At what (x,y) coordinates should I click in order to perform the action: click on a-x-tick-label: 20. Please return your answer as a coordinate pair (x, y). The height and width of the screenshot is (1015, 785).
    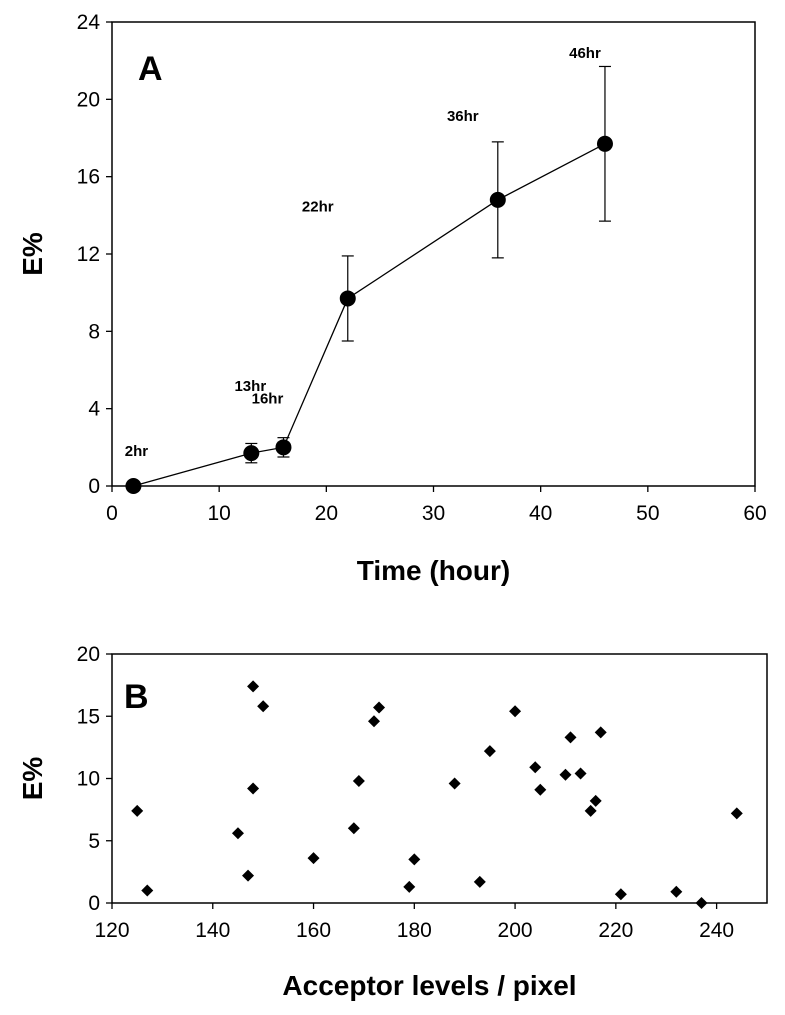
    Looking at the image, I should click on (326, 513).